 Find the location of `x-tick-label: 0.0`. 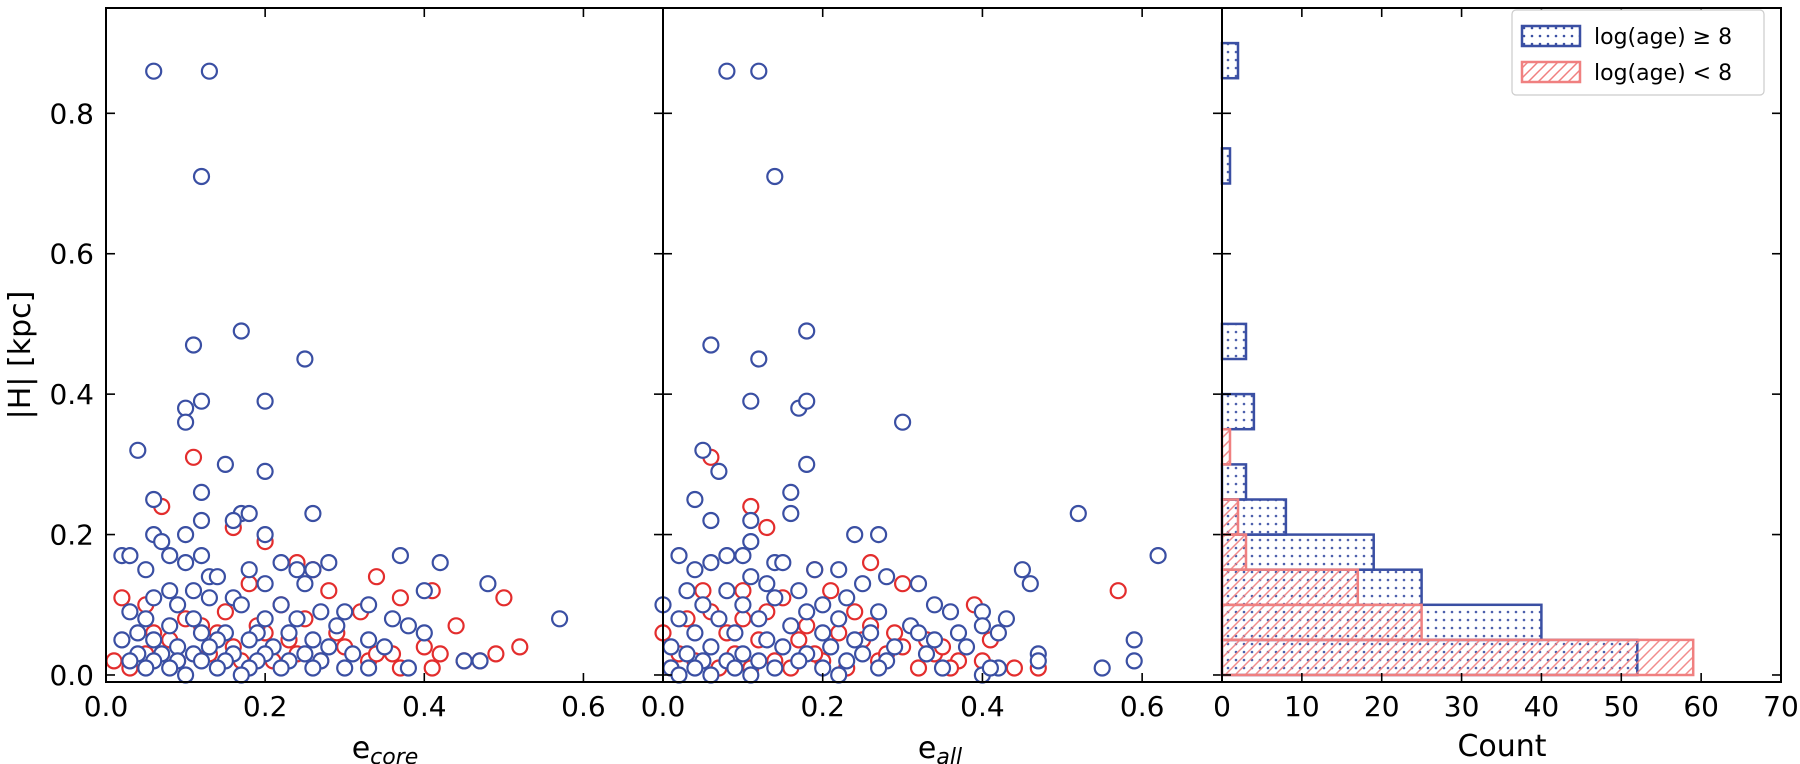

x-tick-label: 0.0 is located at coordinates (106, 706).